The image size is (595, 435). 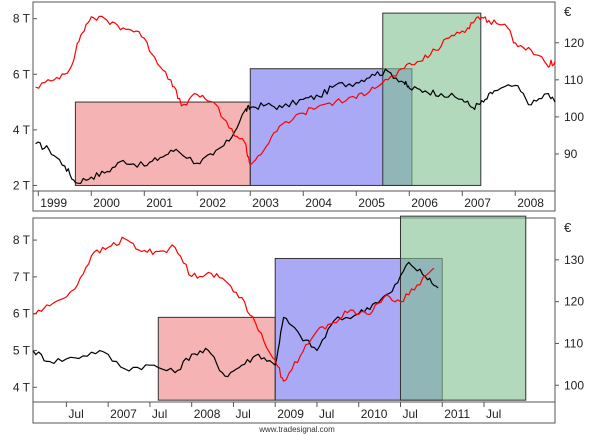 I want to click on left-tick-label: 7 T, so click(x=22, y=277).